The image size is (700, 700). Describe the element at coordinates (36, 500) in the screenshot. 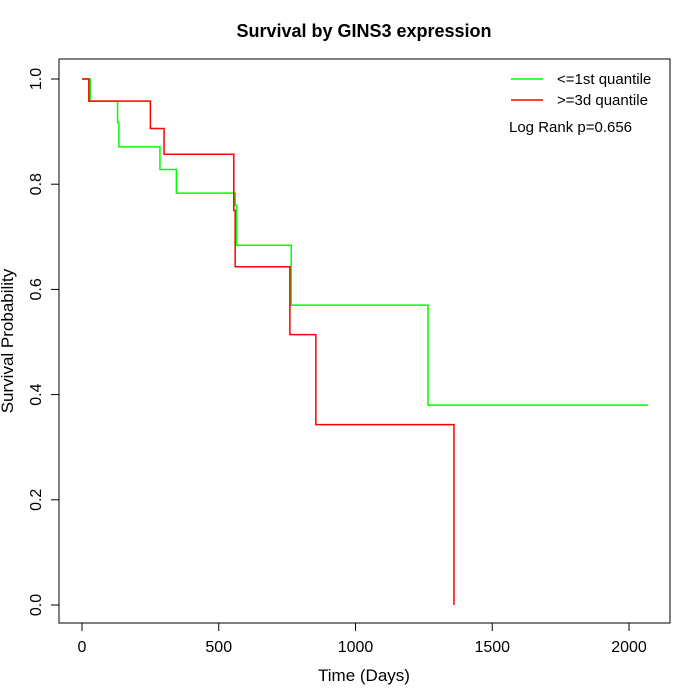

I see `y-tick-label: 0.2` at that location.